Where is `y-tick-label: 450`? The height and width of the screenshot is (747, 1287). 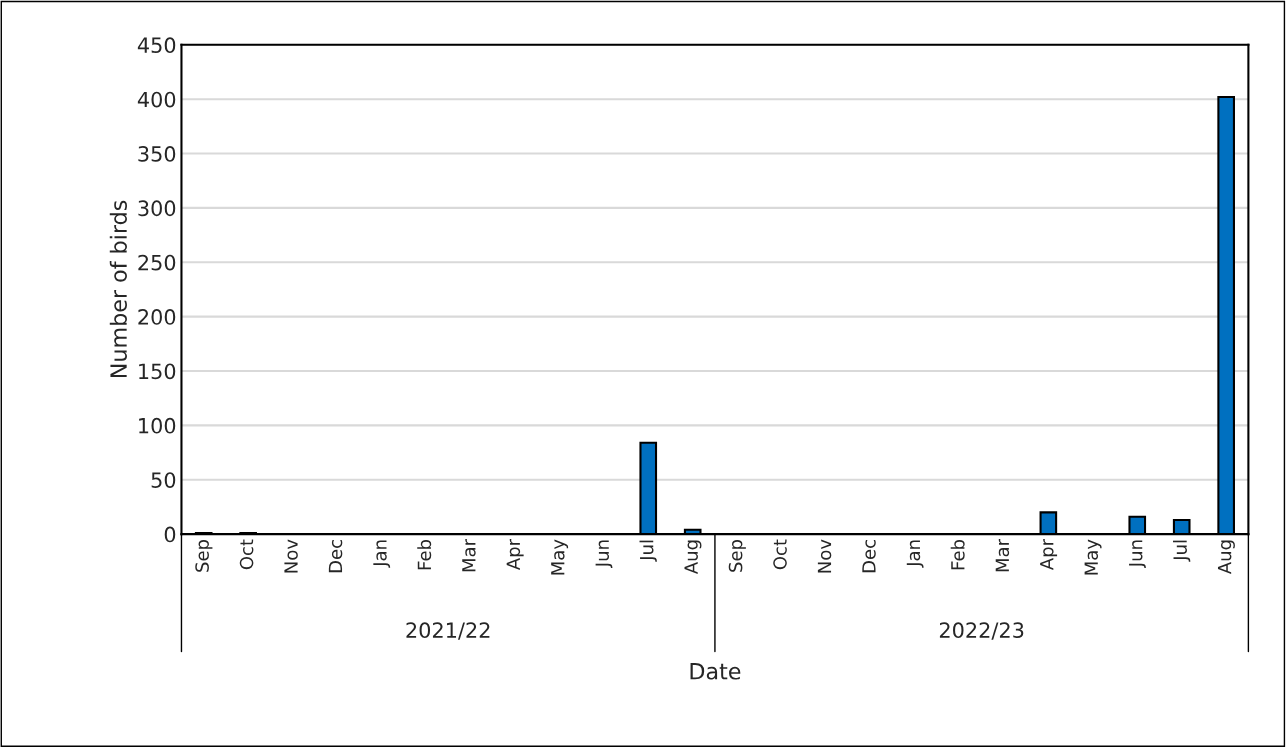 y-tick-label: 450 is located at coordinates (156, 45).